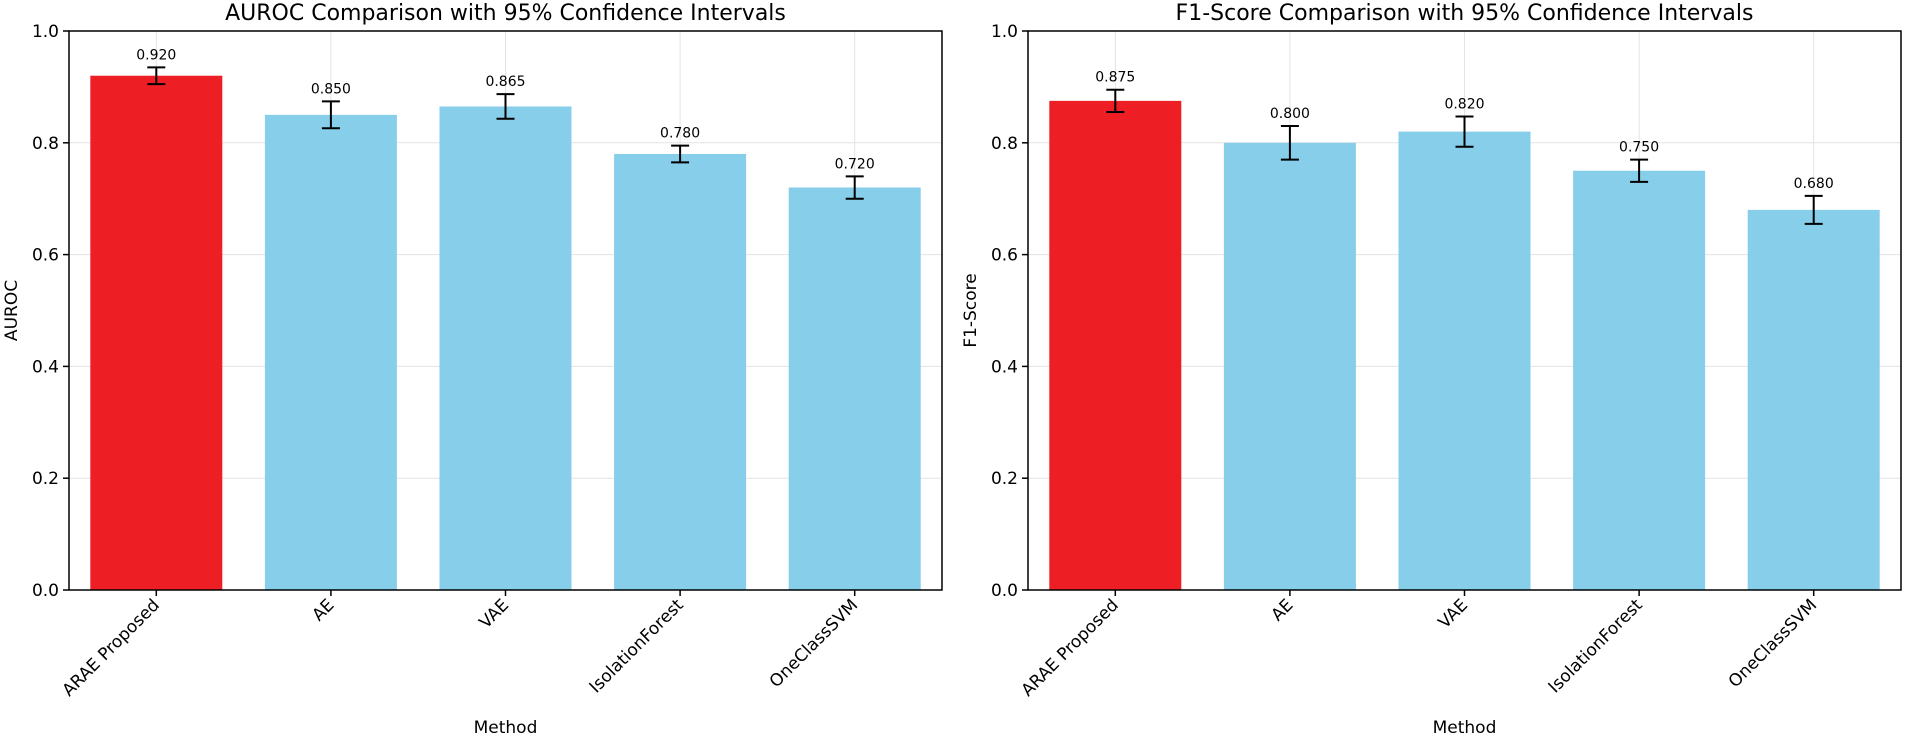 The image size is (1905, 736). I want to click on value-label: 0.720, so click(855, 164).